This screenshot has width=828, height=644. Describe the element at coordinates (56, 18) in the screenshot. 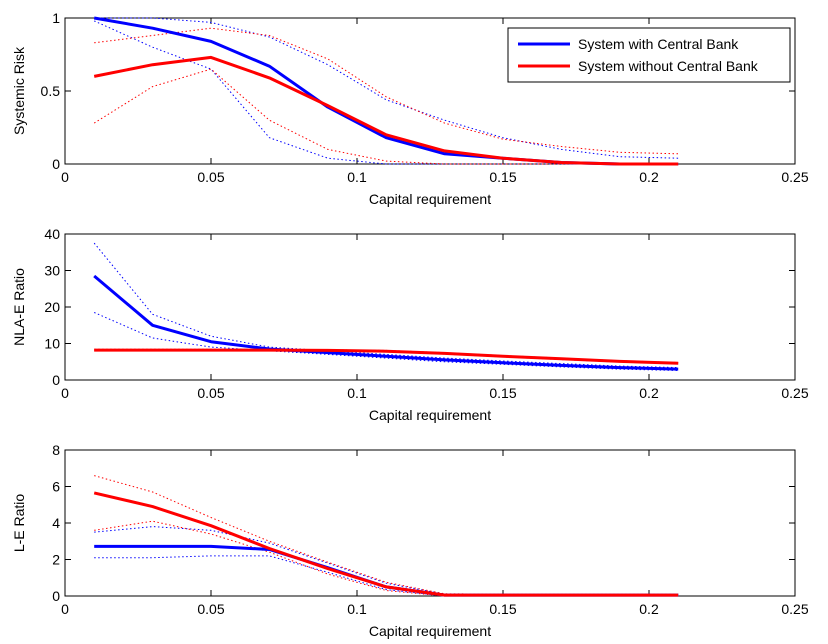

I see `y-tick-label: 1` at that location.